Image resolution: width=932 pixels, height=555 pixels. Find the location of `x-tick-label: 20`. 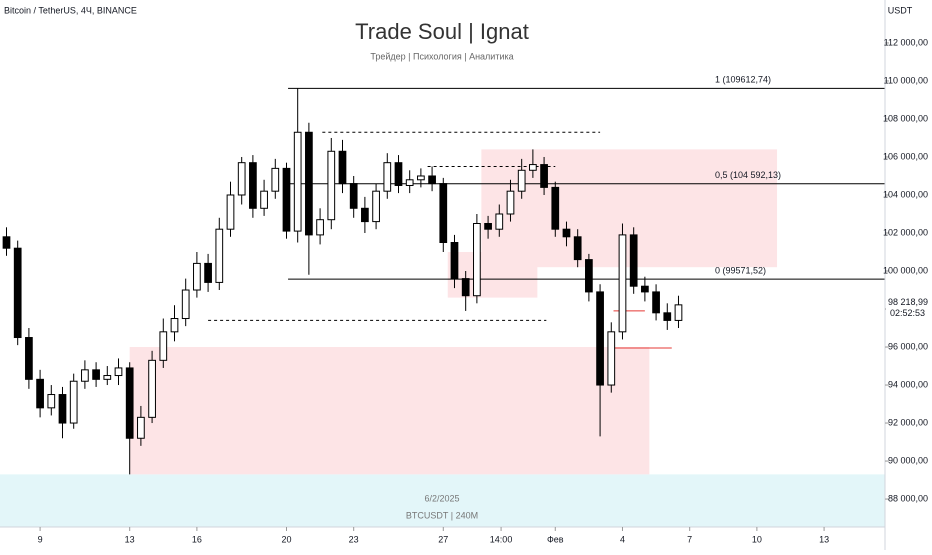

x-tick-label: 20 is located at coordinates (286, 539).